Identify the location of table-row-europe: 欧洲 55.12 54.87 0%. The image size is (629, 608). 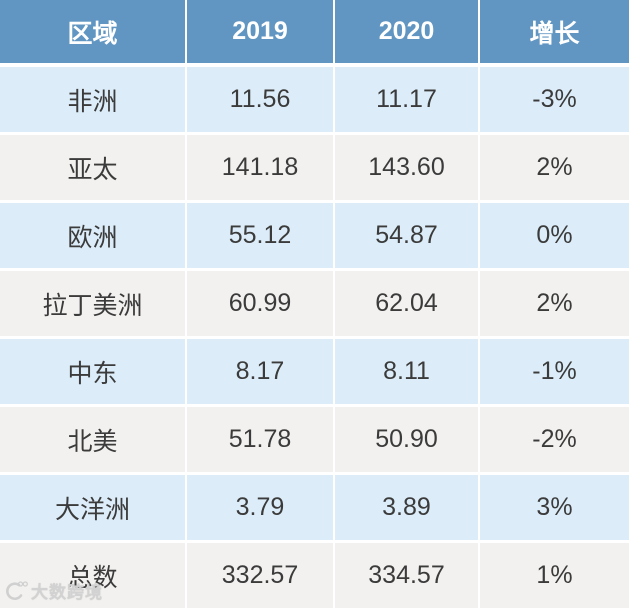
(314, 237).